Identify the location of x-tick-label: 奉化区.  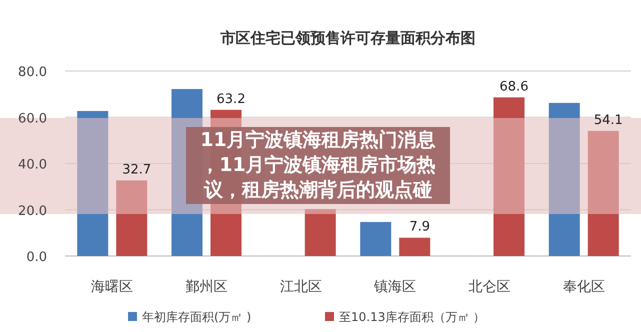
(583, 287).